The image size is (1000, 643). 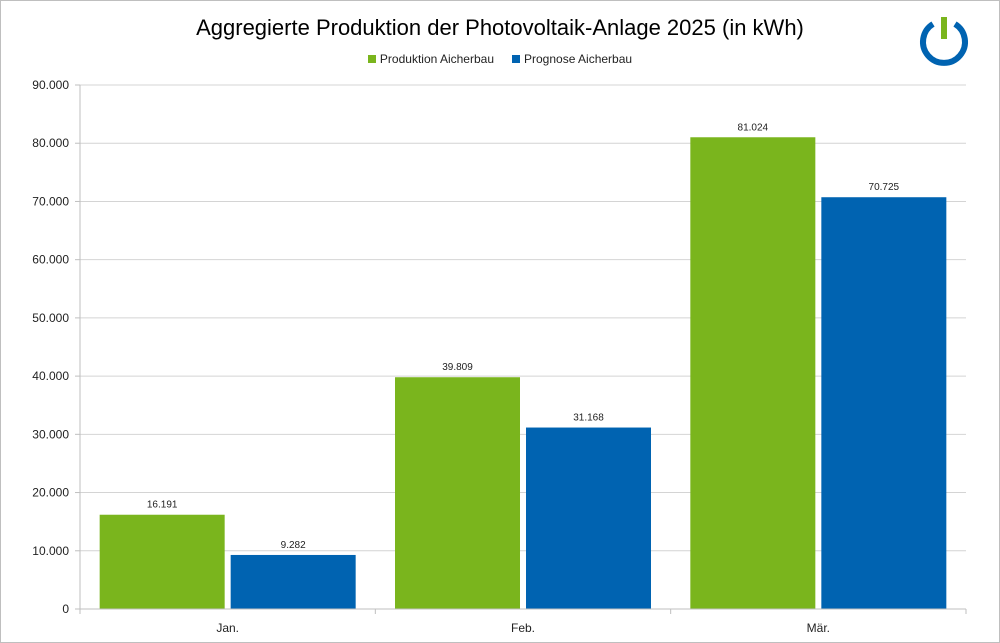 What do you see at coordinates (944, 41) in the screenshot?
I see `power-logo-icon` at bounding box center [944, 41].